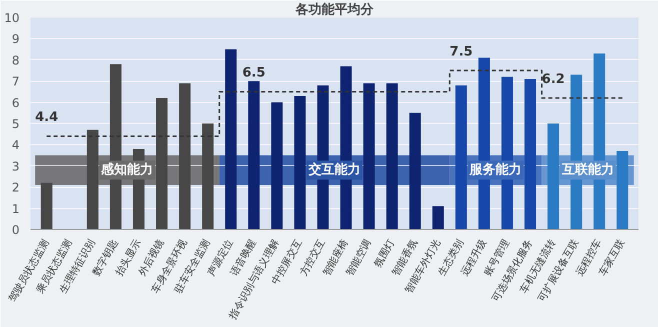  I want to click on y-tick-label: 0, so click(16, 230).